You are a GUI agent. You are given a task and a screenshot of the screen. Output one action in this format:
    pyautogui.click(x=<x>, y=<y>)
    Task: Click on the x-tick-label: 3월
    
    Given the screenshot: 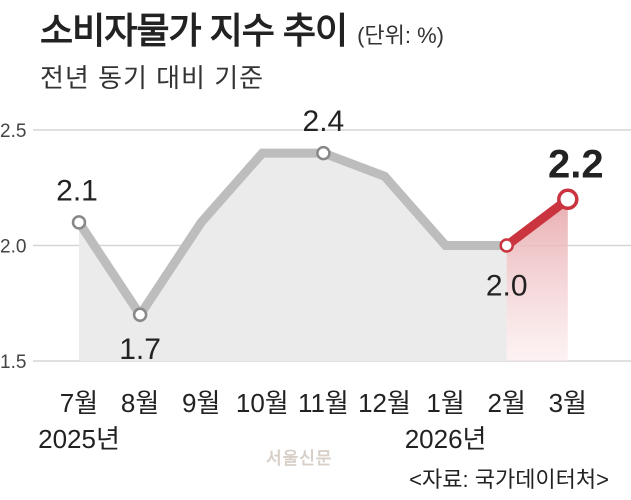 What is the action you would take?
    pyautogui.click(x=568, y=403)
    